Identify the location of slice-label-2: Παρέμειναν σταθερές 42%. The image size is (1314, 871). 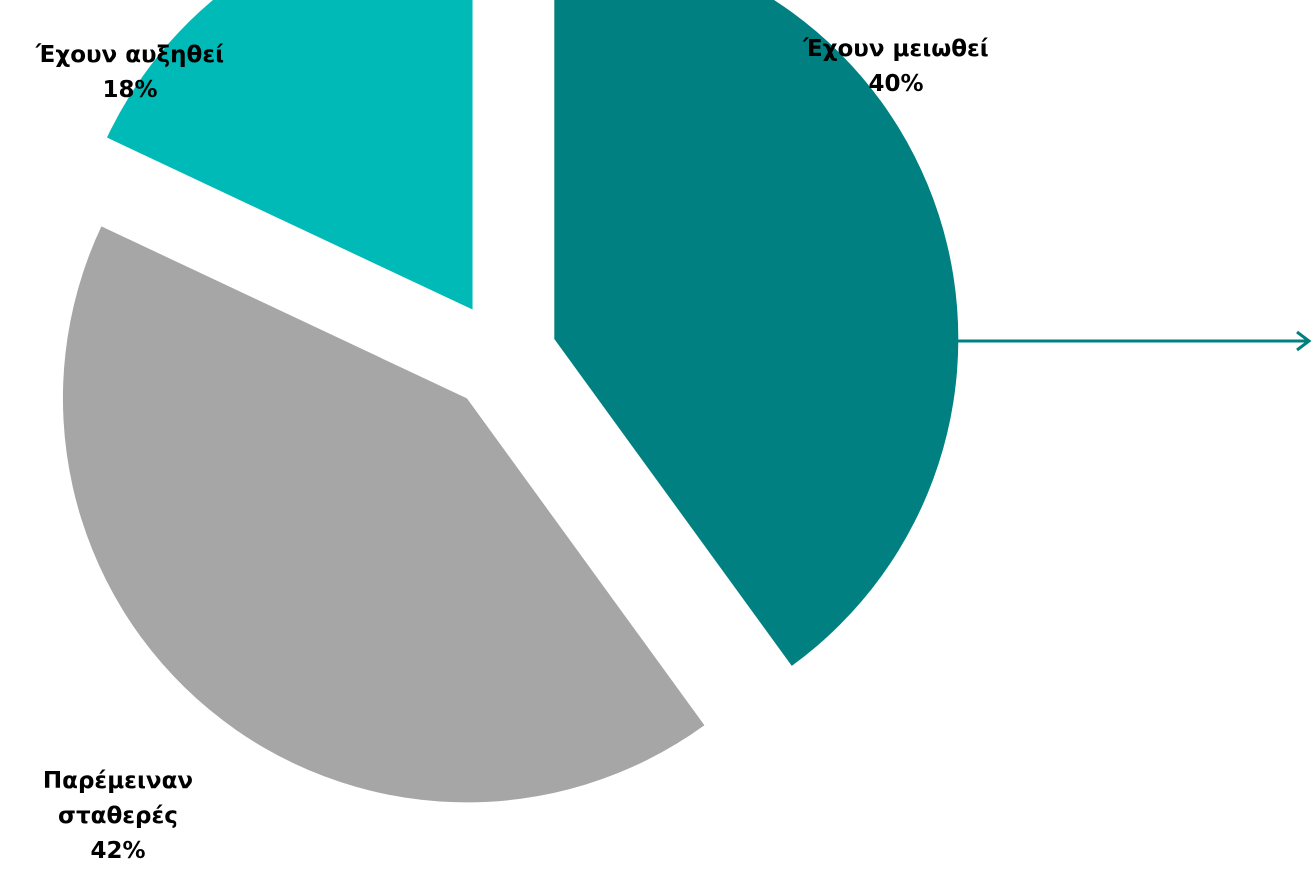
(118, 816).